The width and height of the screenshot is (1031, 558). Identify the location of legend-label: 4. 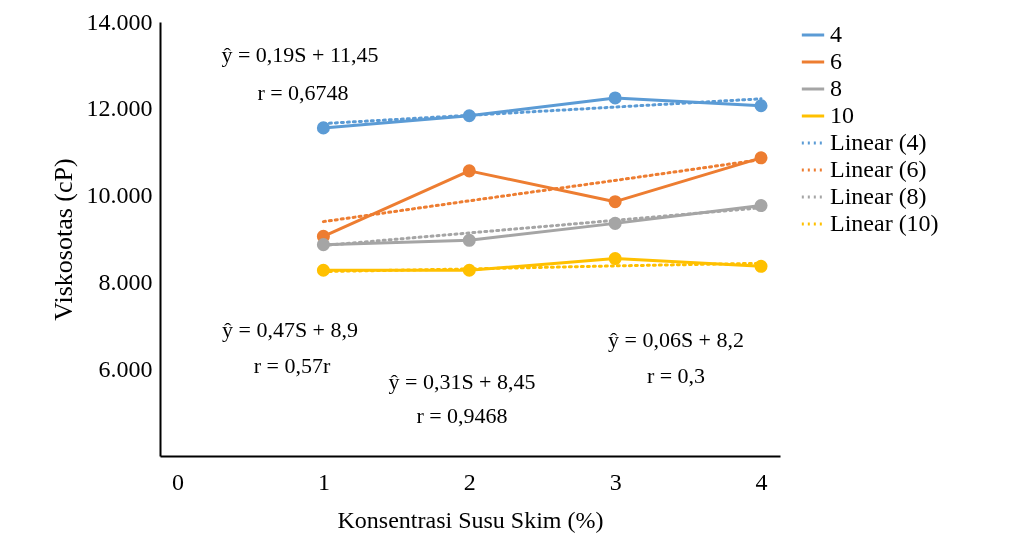
(836, 34).